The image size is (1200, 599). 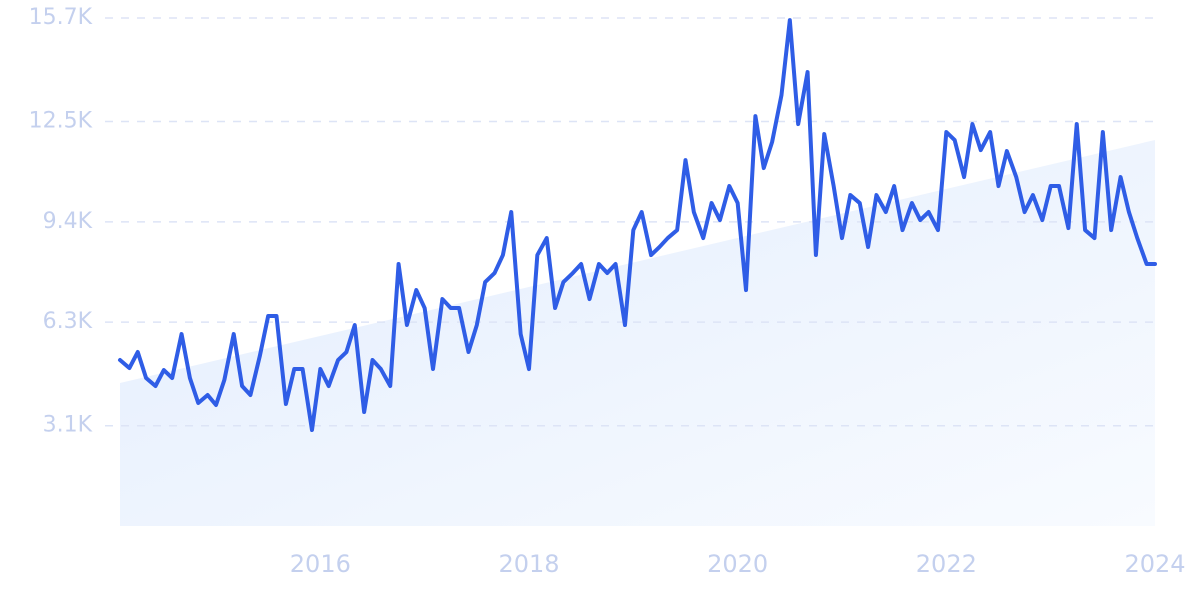 I want to click on y-tick-label: 3.1K, so click(x=68, y=425).